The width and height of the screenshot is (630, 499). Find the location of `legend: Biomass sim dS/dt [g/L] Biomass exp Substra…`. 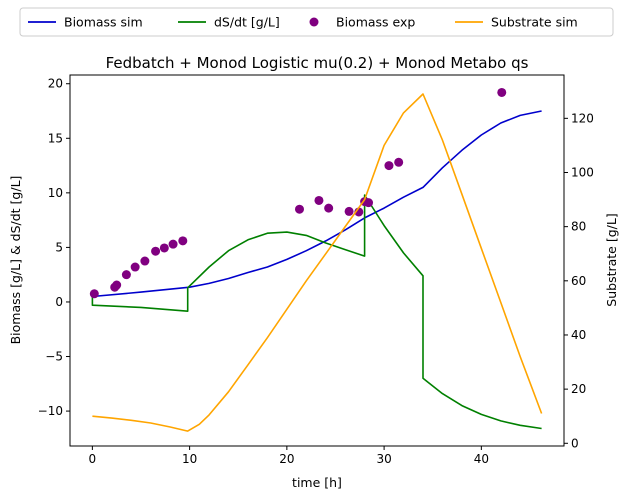

legend: Biomass sim dS/dt [g/L] Biomass exp Substra… is located at coordinates (316, 22).